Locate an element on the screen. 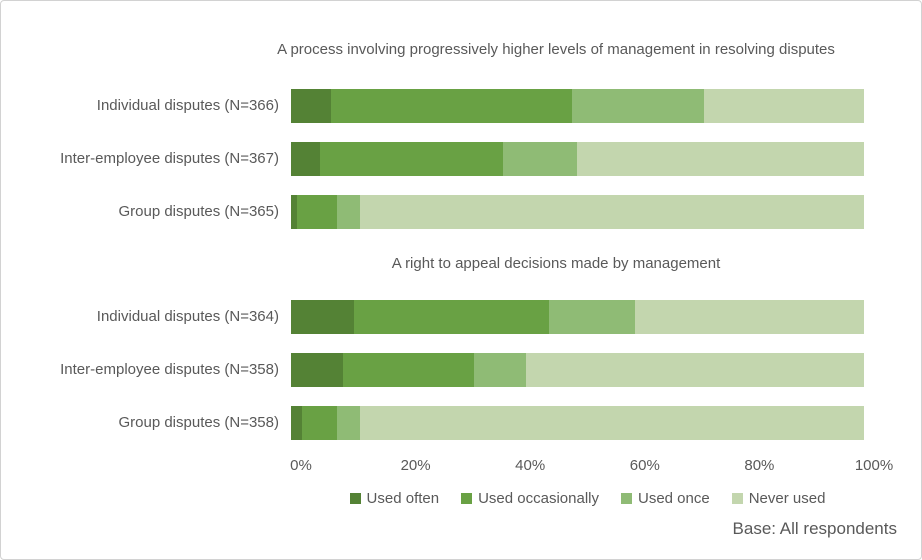 Image resolution: width=922 pixels, height=560 pixels. legend-label: Used occasionally is located at coordinates (538, 498).